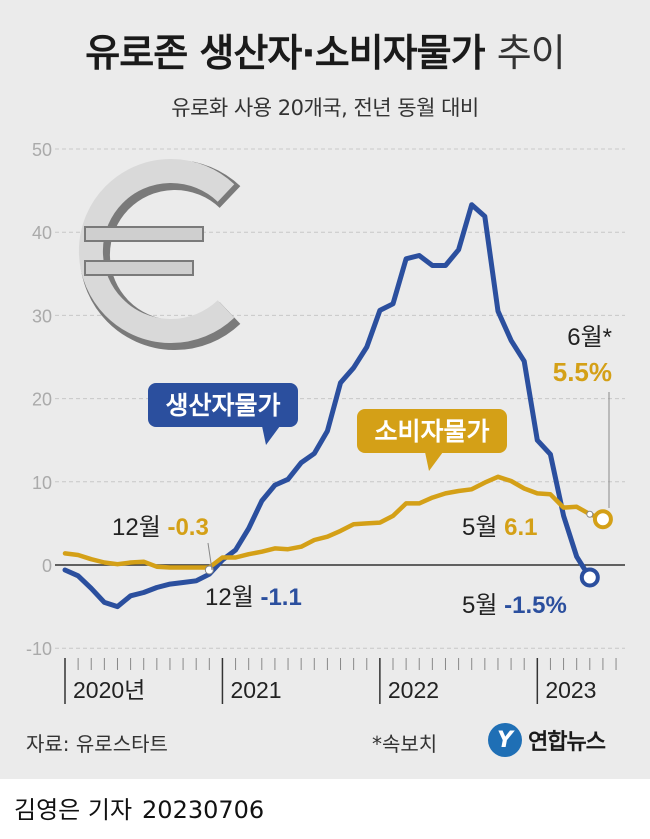  What do you see at coordinates (210, 556) in the screenshot?
I see `leader-dec` at bounding box center [210, 556].